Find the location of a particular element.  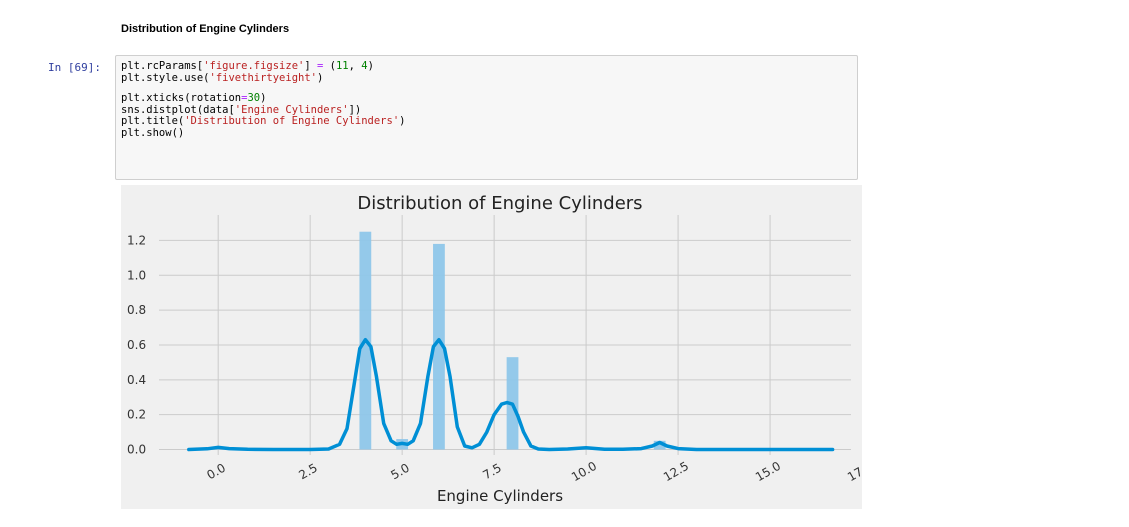

code-token: 4 is located at coordinates (364, 66).